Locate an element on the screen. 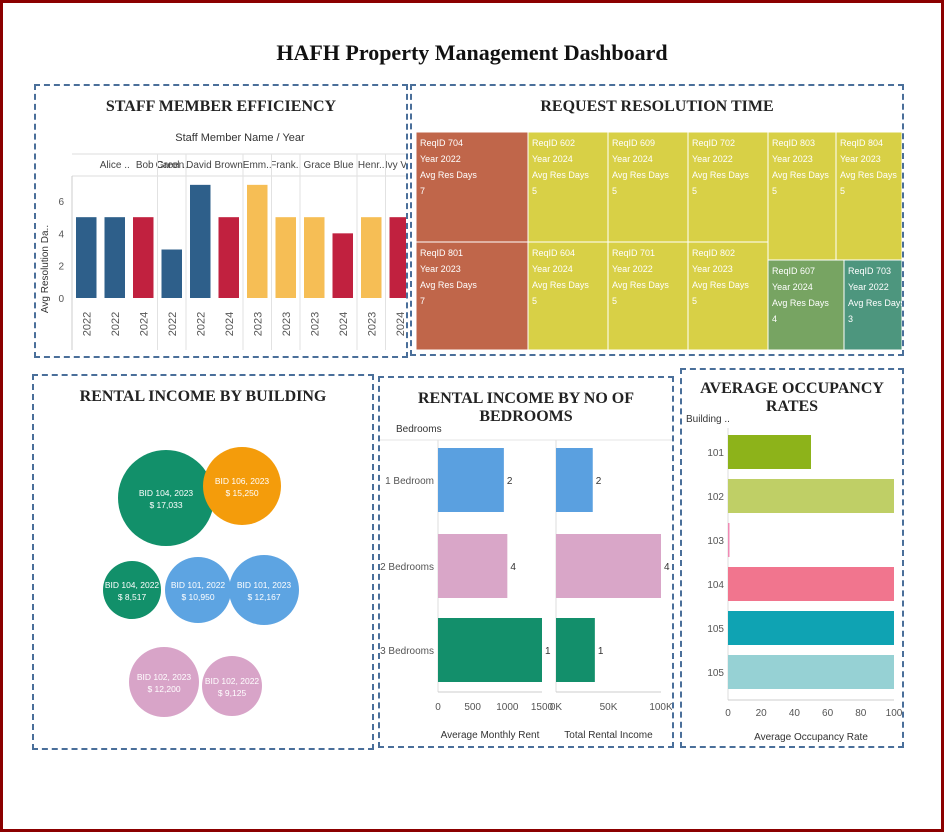  treemap-days: 3 is located at coordinates (850, 319).